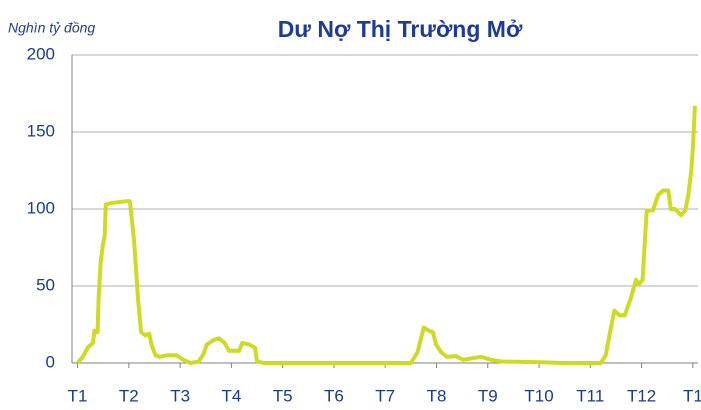 This screenshot has width=701, height=410. What do you see at coordinates (488, 395) in the screenshot?
I see `x-tick-label: T9` at bounding box center [488, 395].